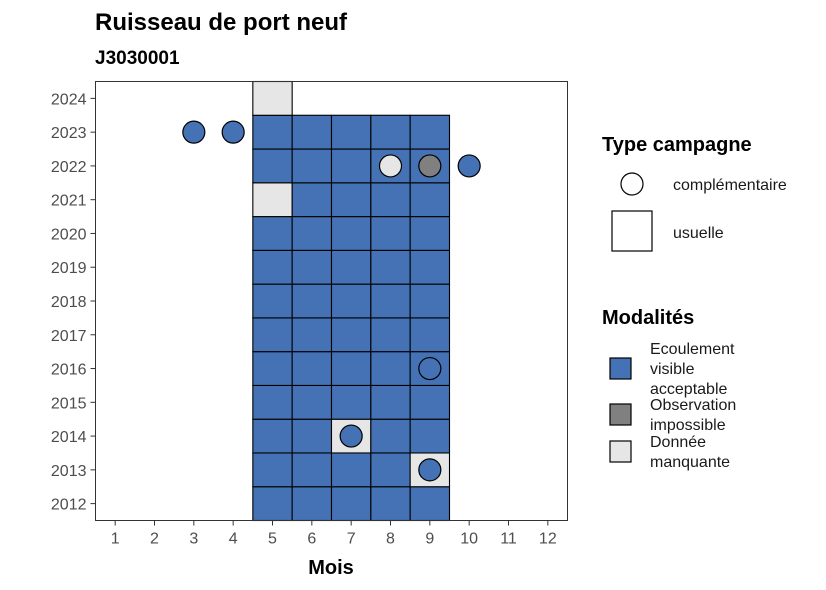 The width and height of the screenshot is (826, 590). What do you see at coordinates (69, 336) in the screenshot?
I see `y-tick-label-2017: 2017` at bounding box center [69, 336].